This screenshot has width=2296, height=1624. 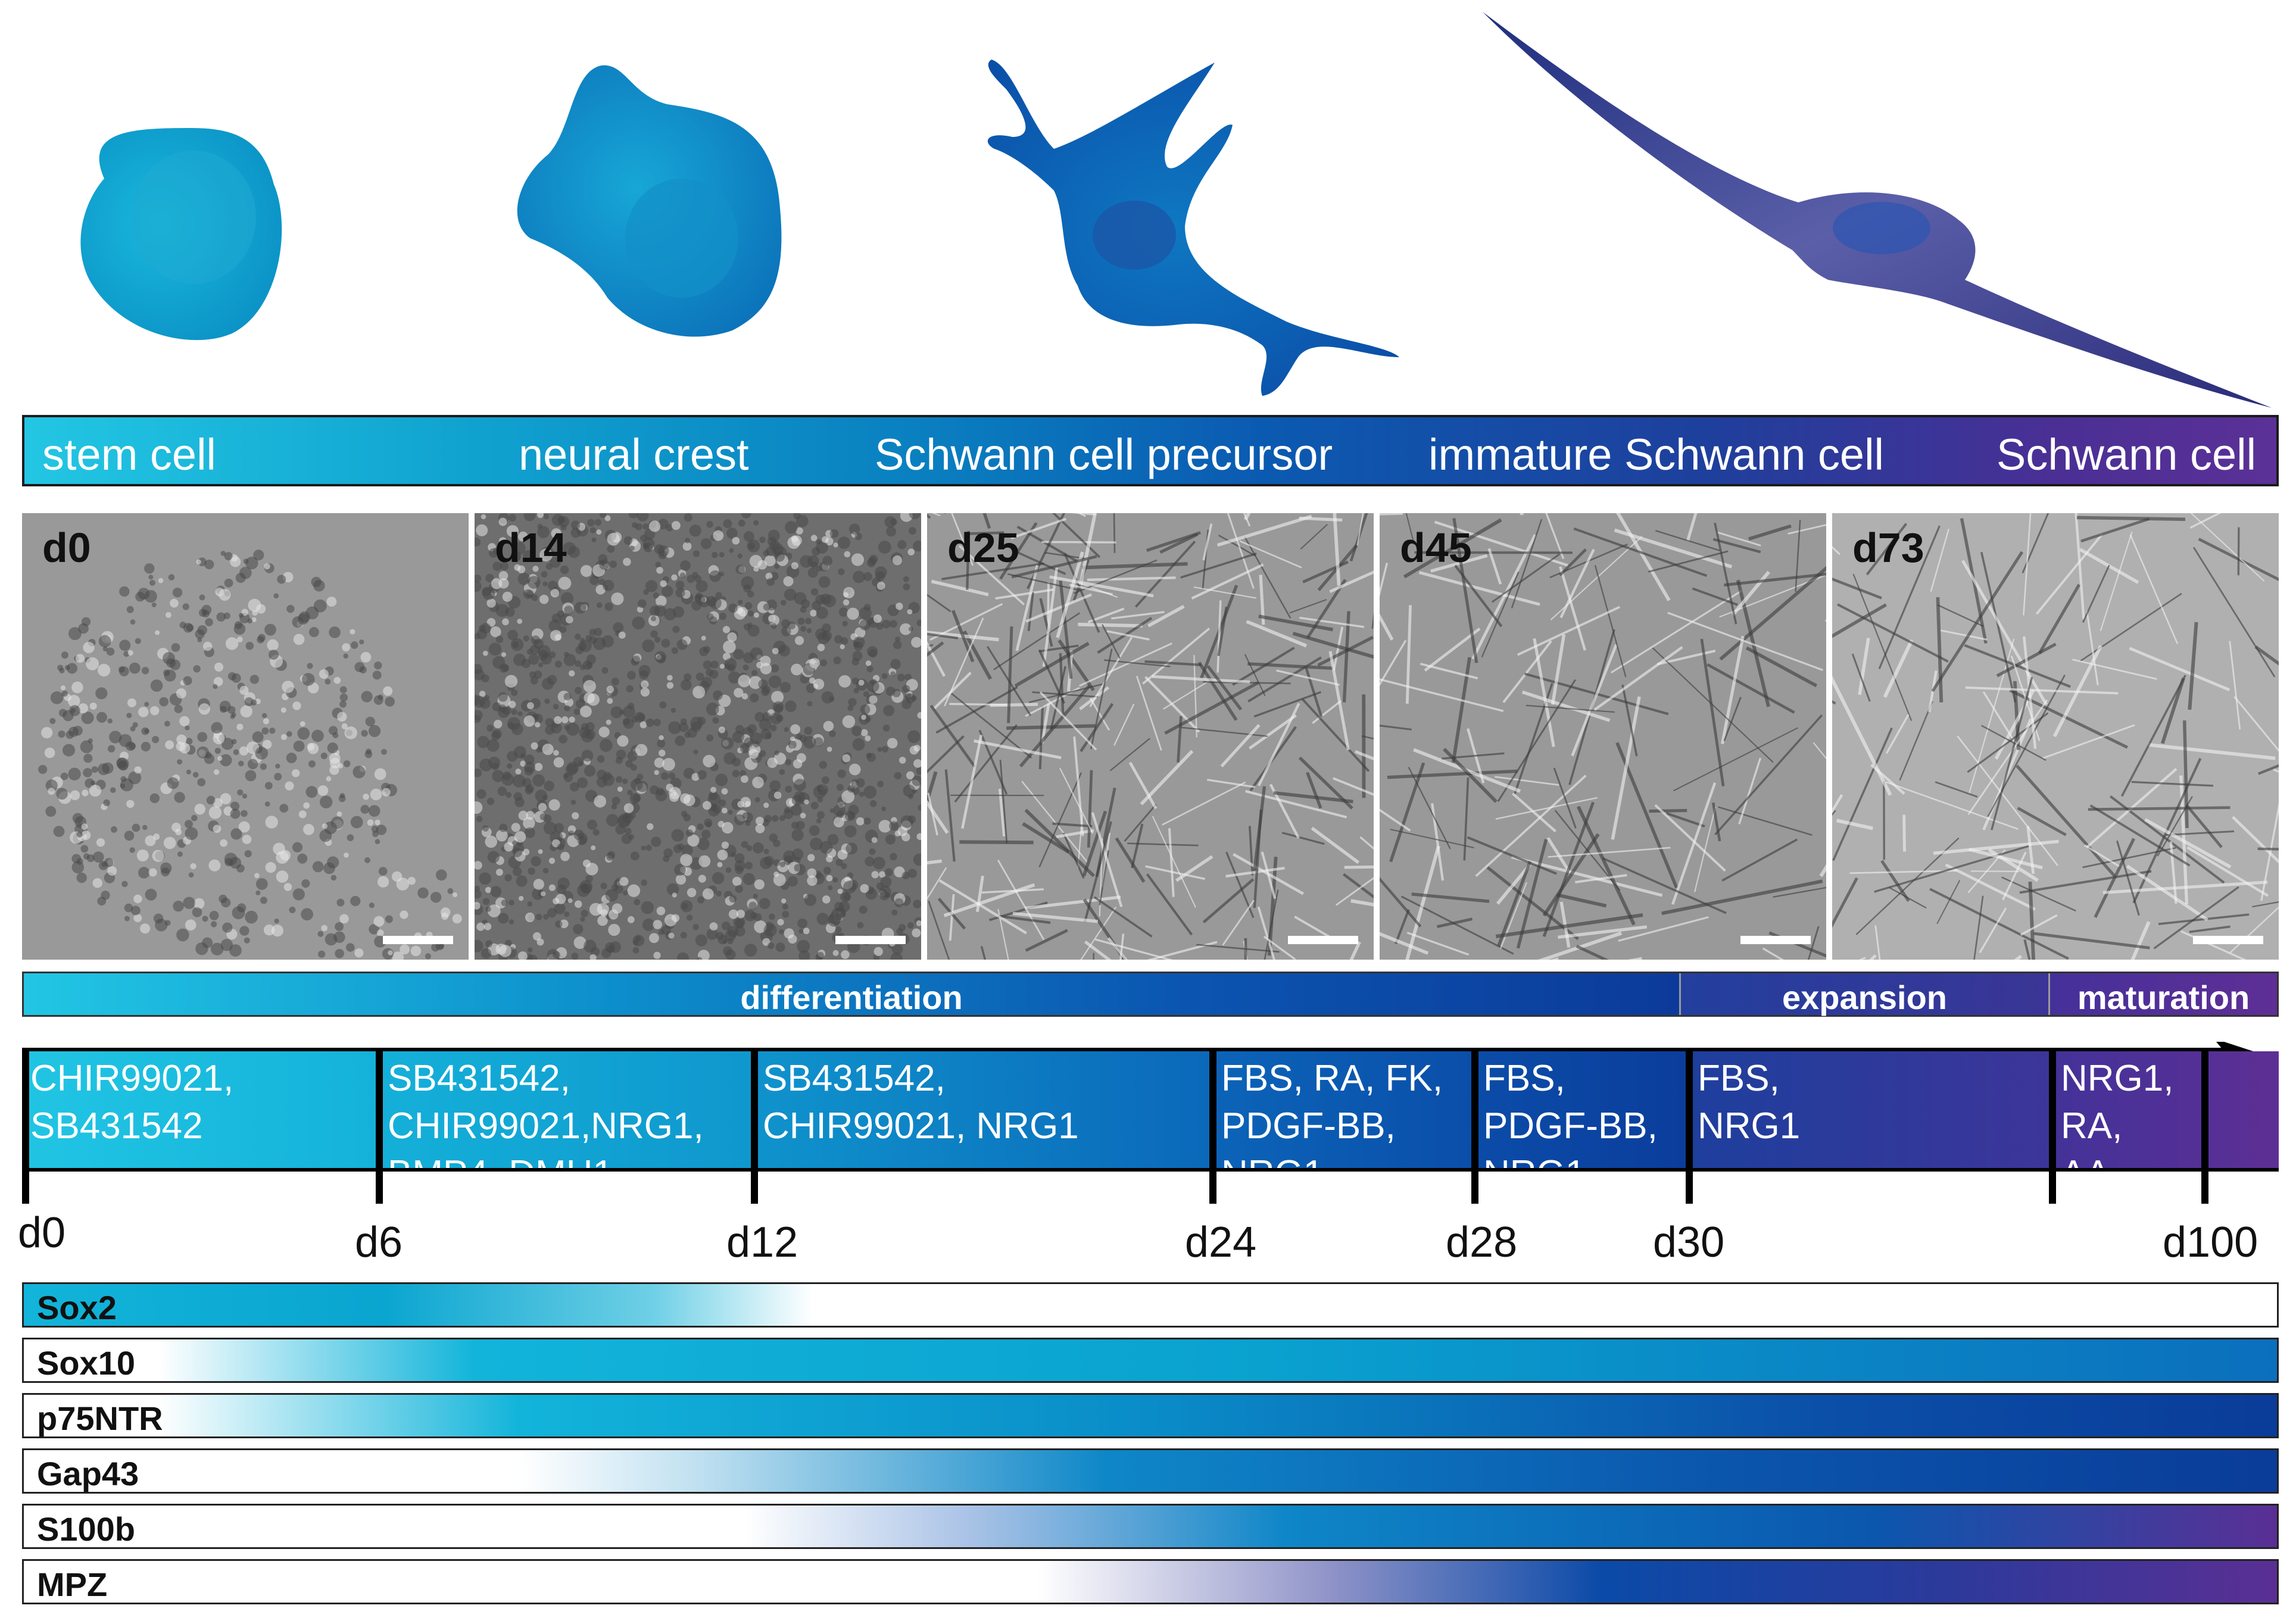 What do you see at coordinates (2126, 455) in the screenshot?
I see `stage-label-schwann-cell: Schwann cell` at bounding box center [2126, 455].